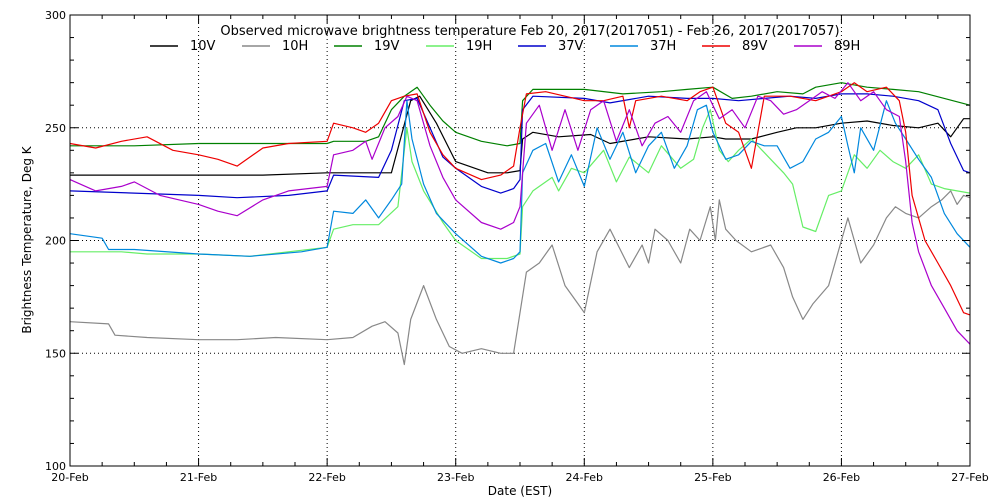 The width and height of the screenshot is (1000, 500). Describe the element at coordinates (387, 46) in the screenshot. I see `legend-label-19v: 19V` at that location.